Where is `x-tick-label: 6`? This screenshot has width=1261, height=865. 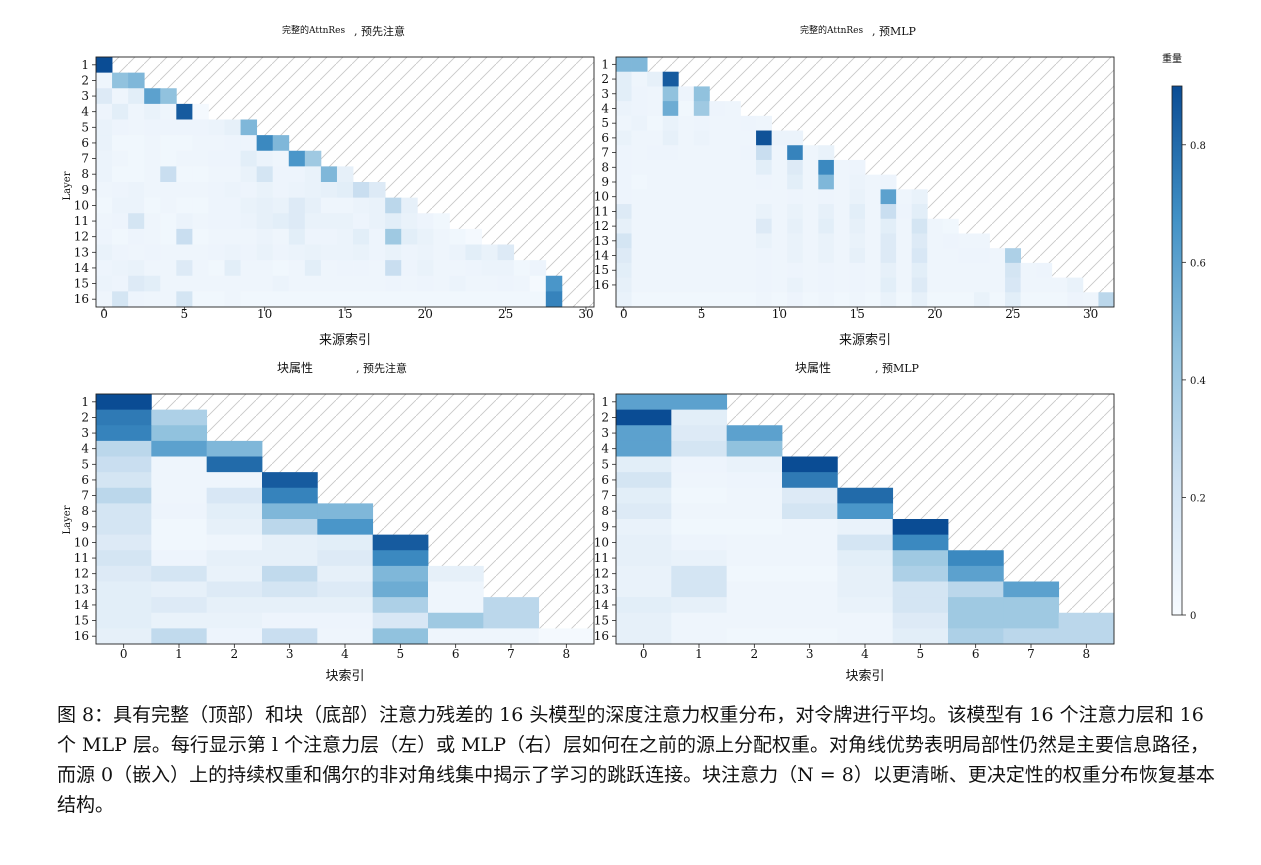 x-tick-label: 6 is located at coordinates (976, 654).